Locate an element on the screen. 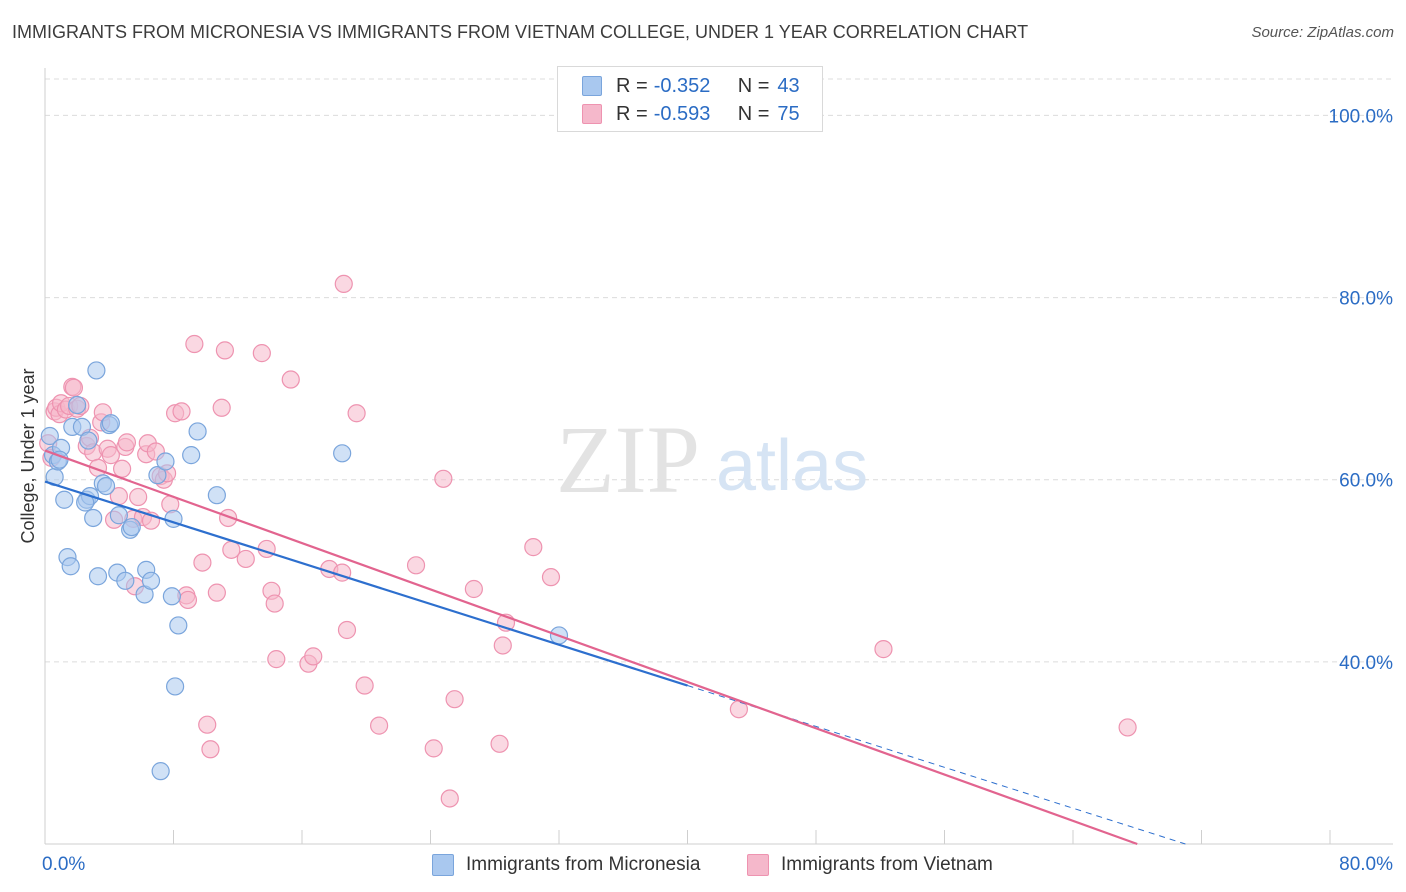 Image resolution: width=1406 pixels, height=892 pixels. x-tick-label: 80.0% is located at coordinates (1366, 864).